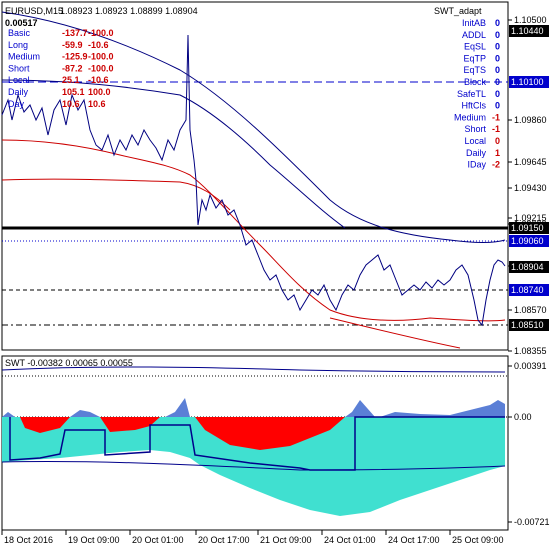  What do you see at coordinates (253, 407) in the screenshot?
I see `swt-blue-histogram` at bounding box center [253, 407].